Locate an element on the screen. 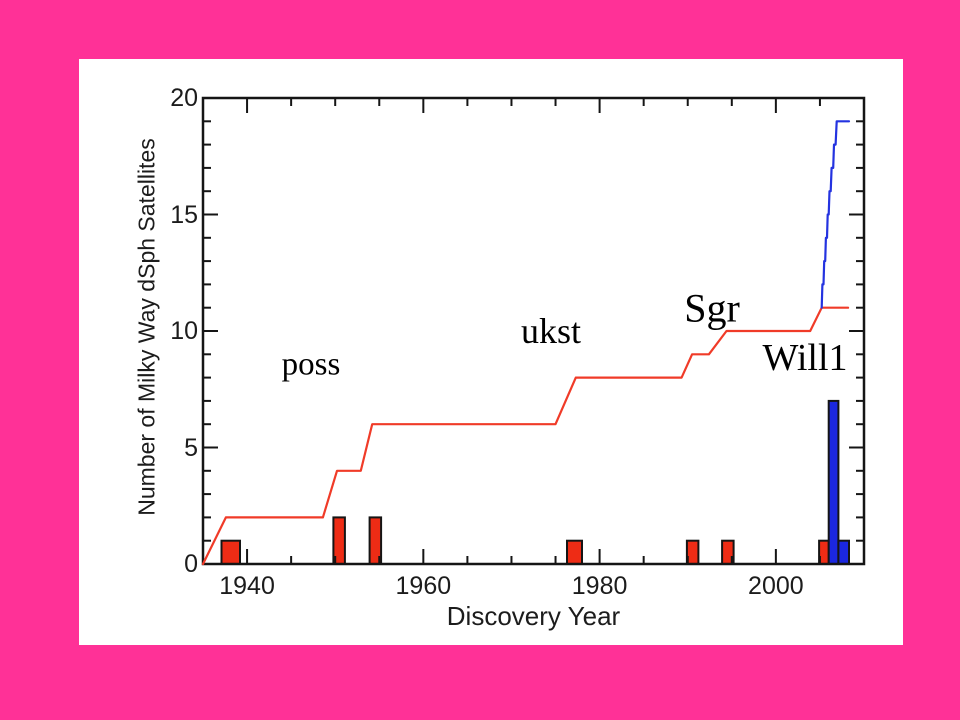  cumulative-dsph-sdss-blue-line is located at coordinates (835, 214).